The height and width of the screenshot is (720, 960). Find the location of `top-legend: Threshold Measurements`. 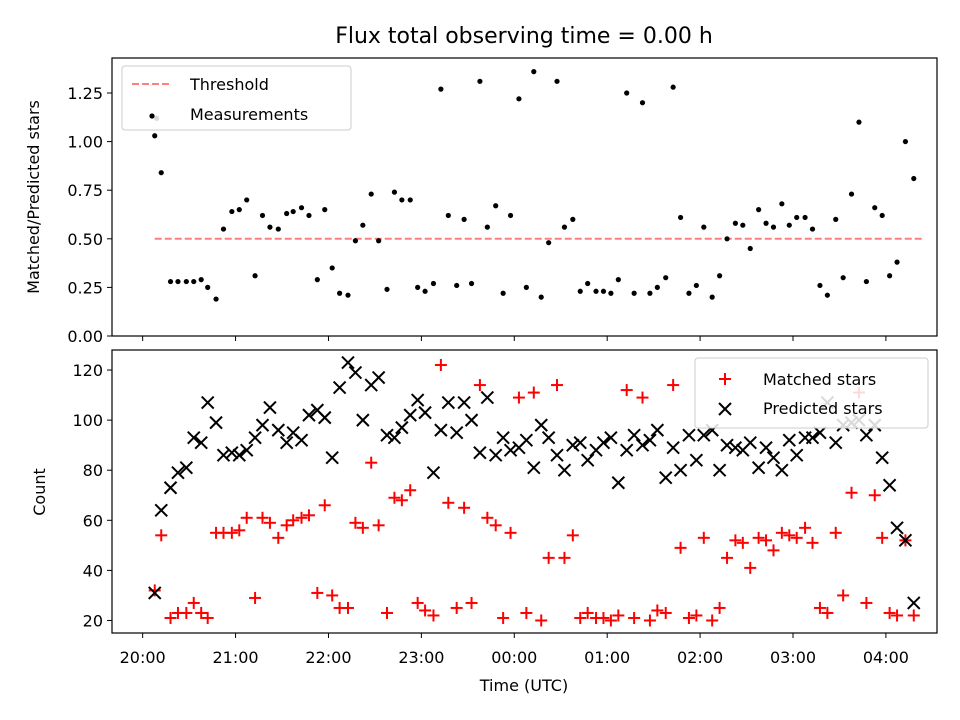

top-legend: Threshold Measurements is located at coordinates (236, 98).